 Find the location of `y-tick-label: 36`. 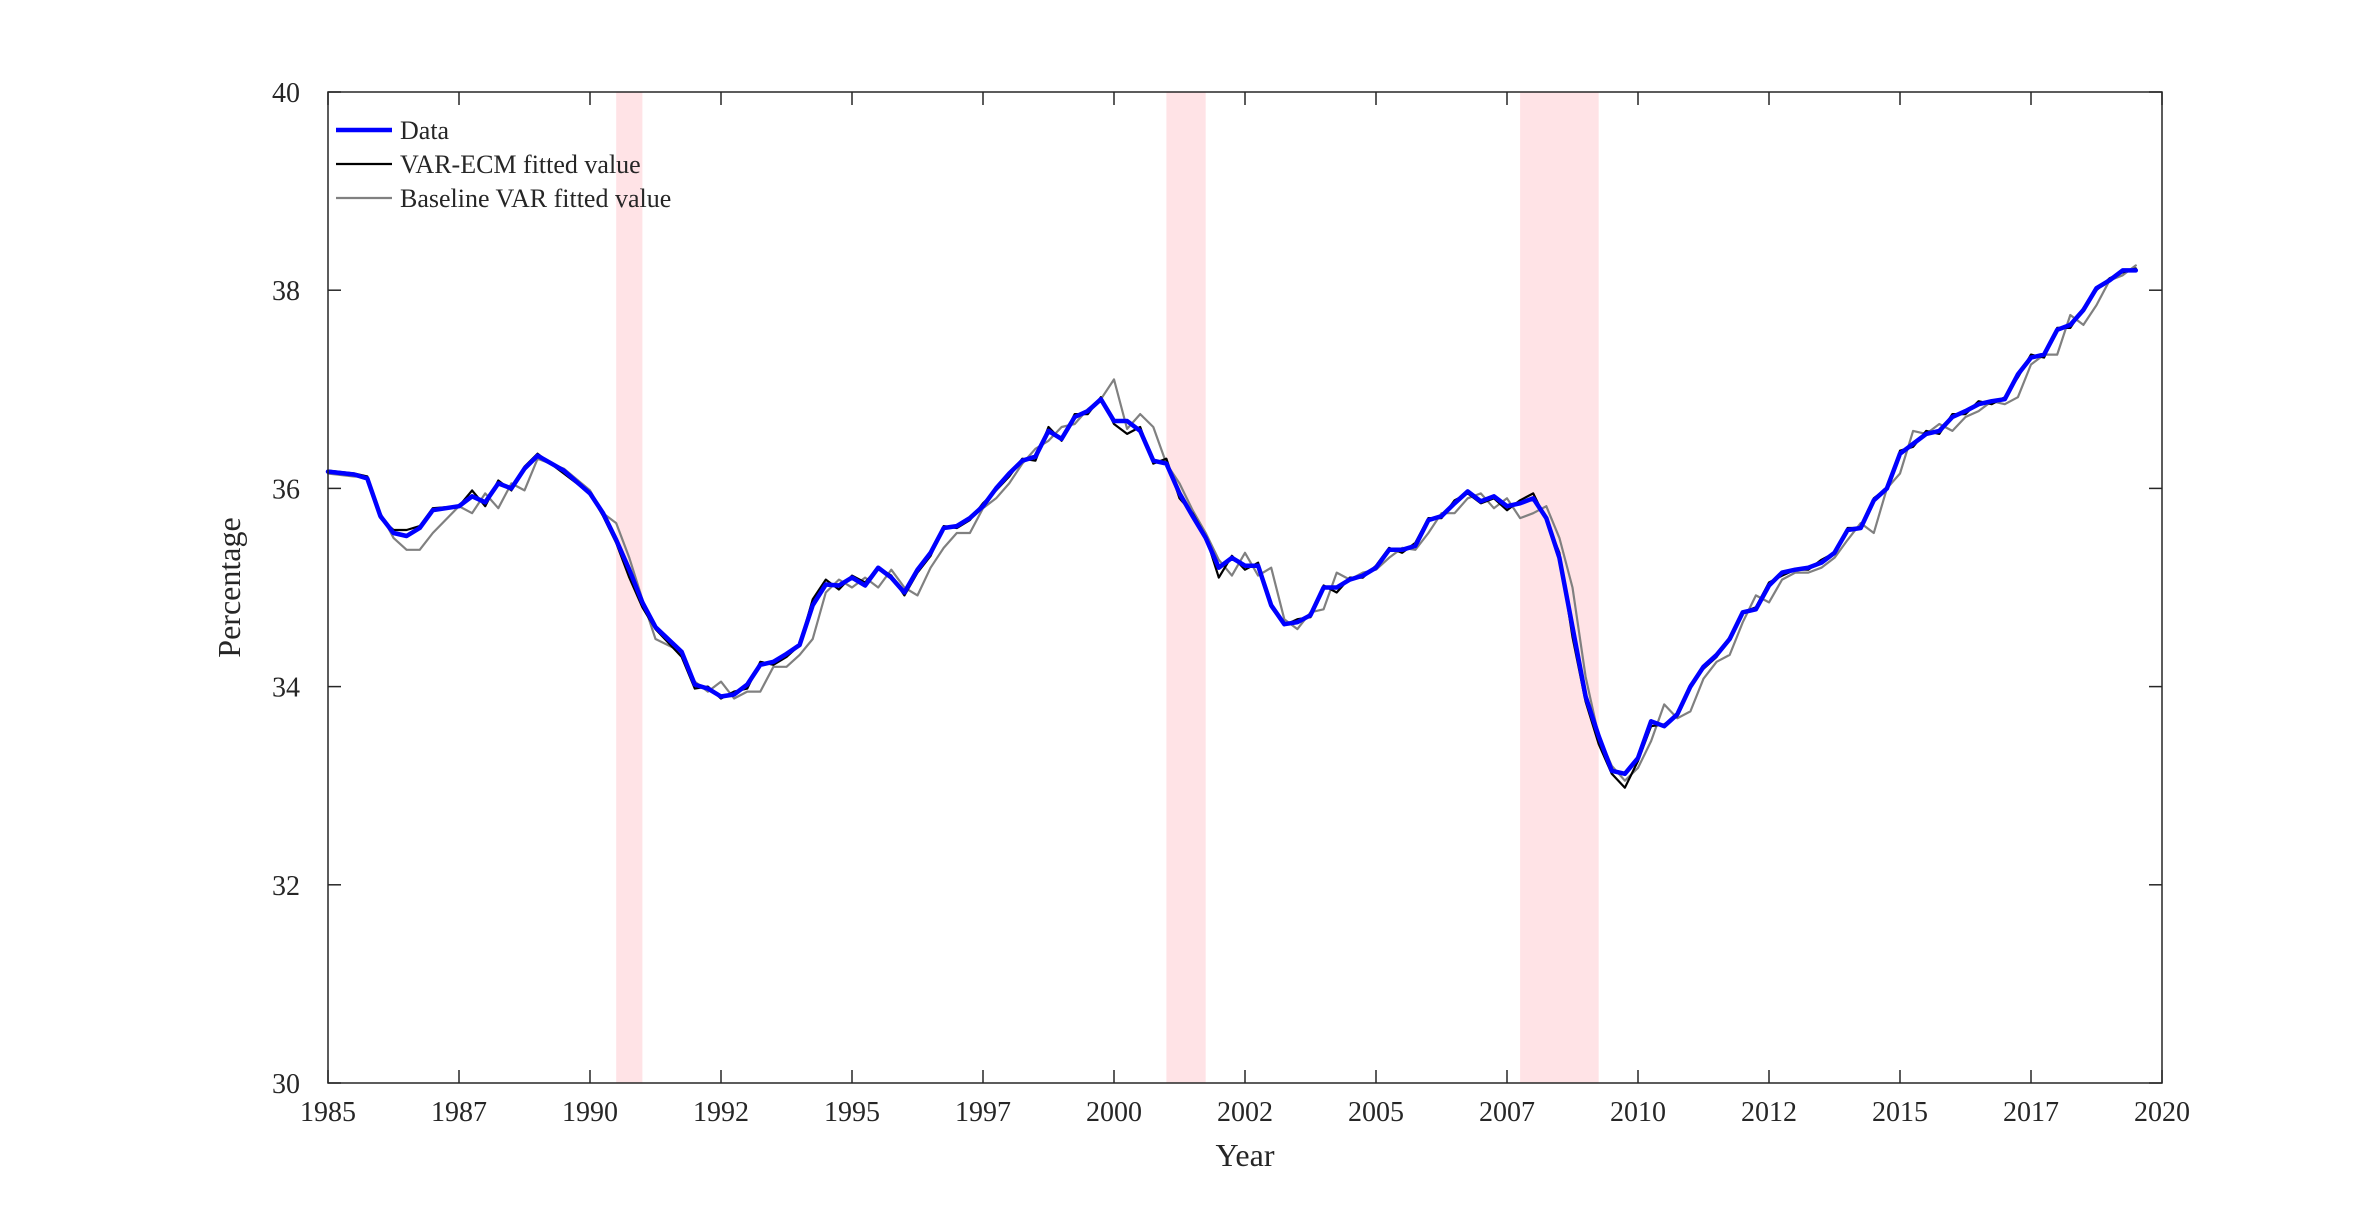

y-tick-label: 36 is located at coordinates (286, 489).